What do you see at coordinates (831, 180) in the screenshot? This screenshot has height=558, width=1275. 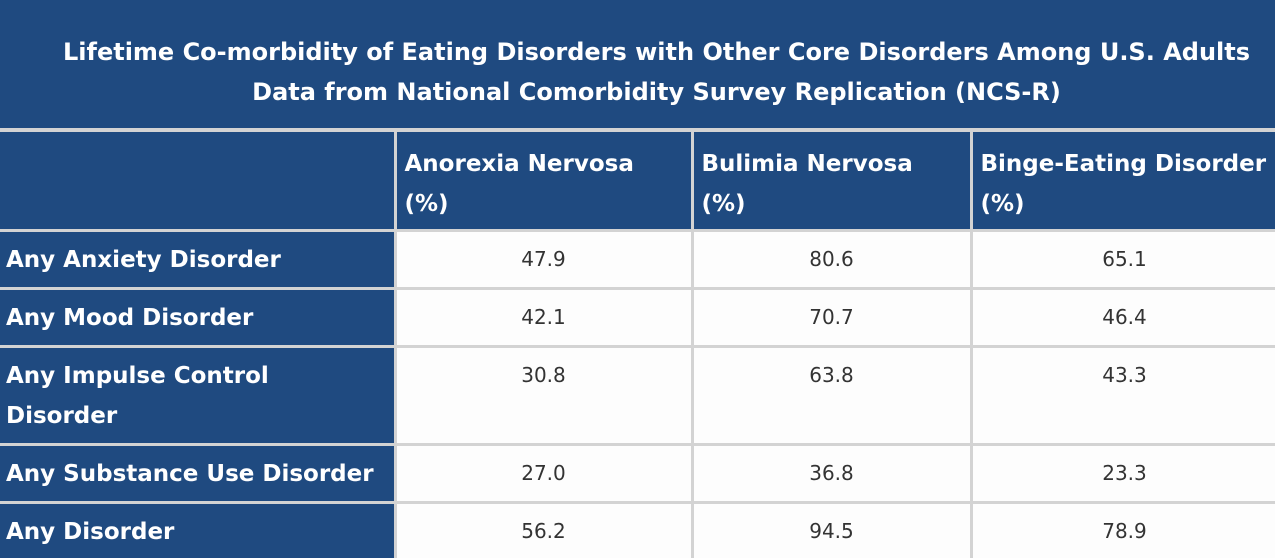 I see `column-header-bulimia: Bulimia Nervosa (%)` at bounding box center [831, 180].